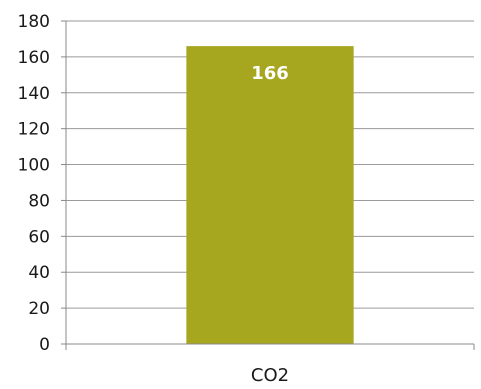  Describe the element at coordinates (39, 309) in the screenshot. I see `y-tick-label: 20` at that location.